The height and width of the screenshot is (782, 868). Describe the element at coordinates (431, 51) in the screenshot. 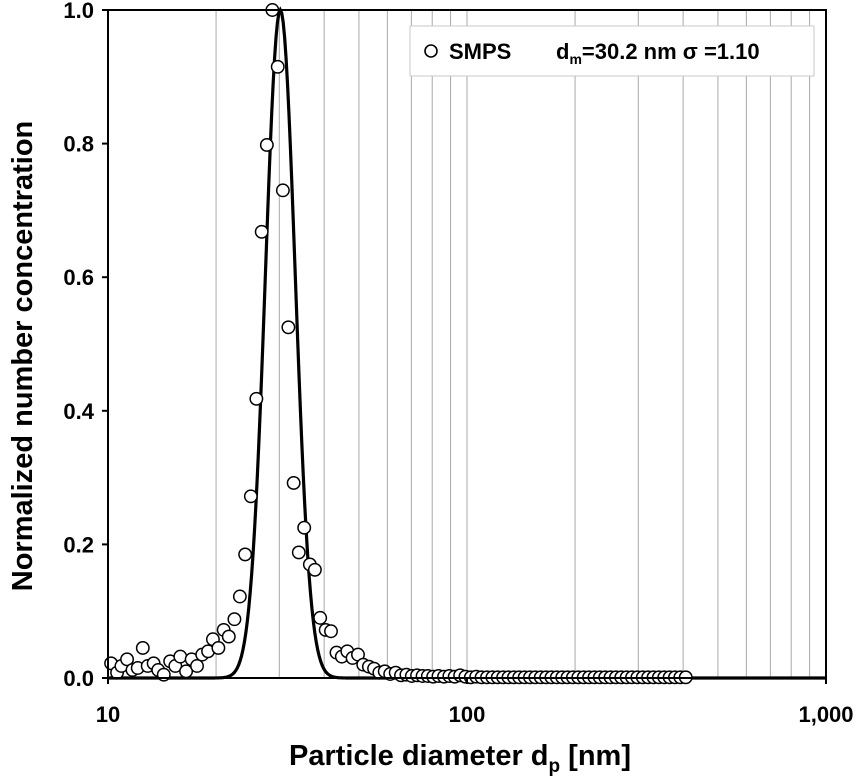

I see `legend-marker` at that location.